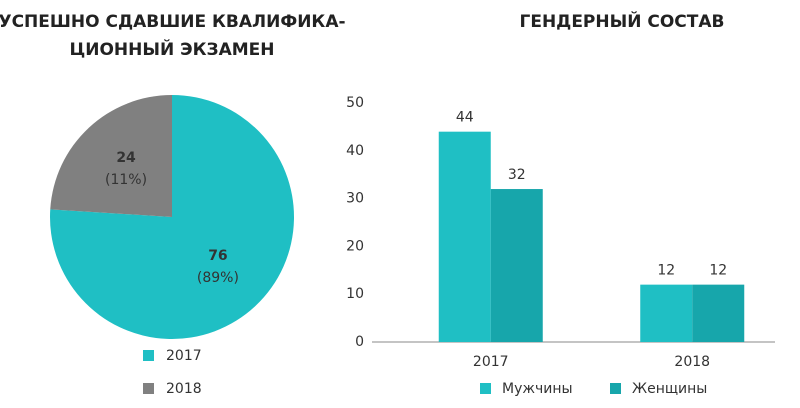  Describe the element at coordinates (111, 156) in the screenshot. I see `pie-slice` at that location.